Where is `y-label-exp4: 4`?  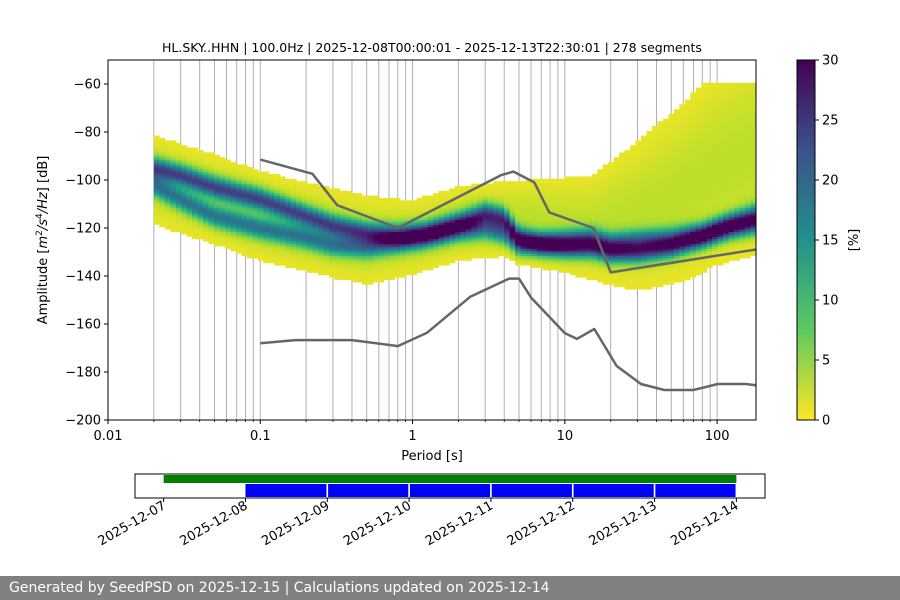 y-label-exp4: 4 is located at coordinates (40, 216).